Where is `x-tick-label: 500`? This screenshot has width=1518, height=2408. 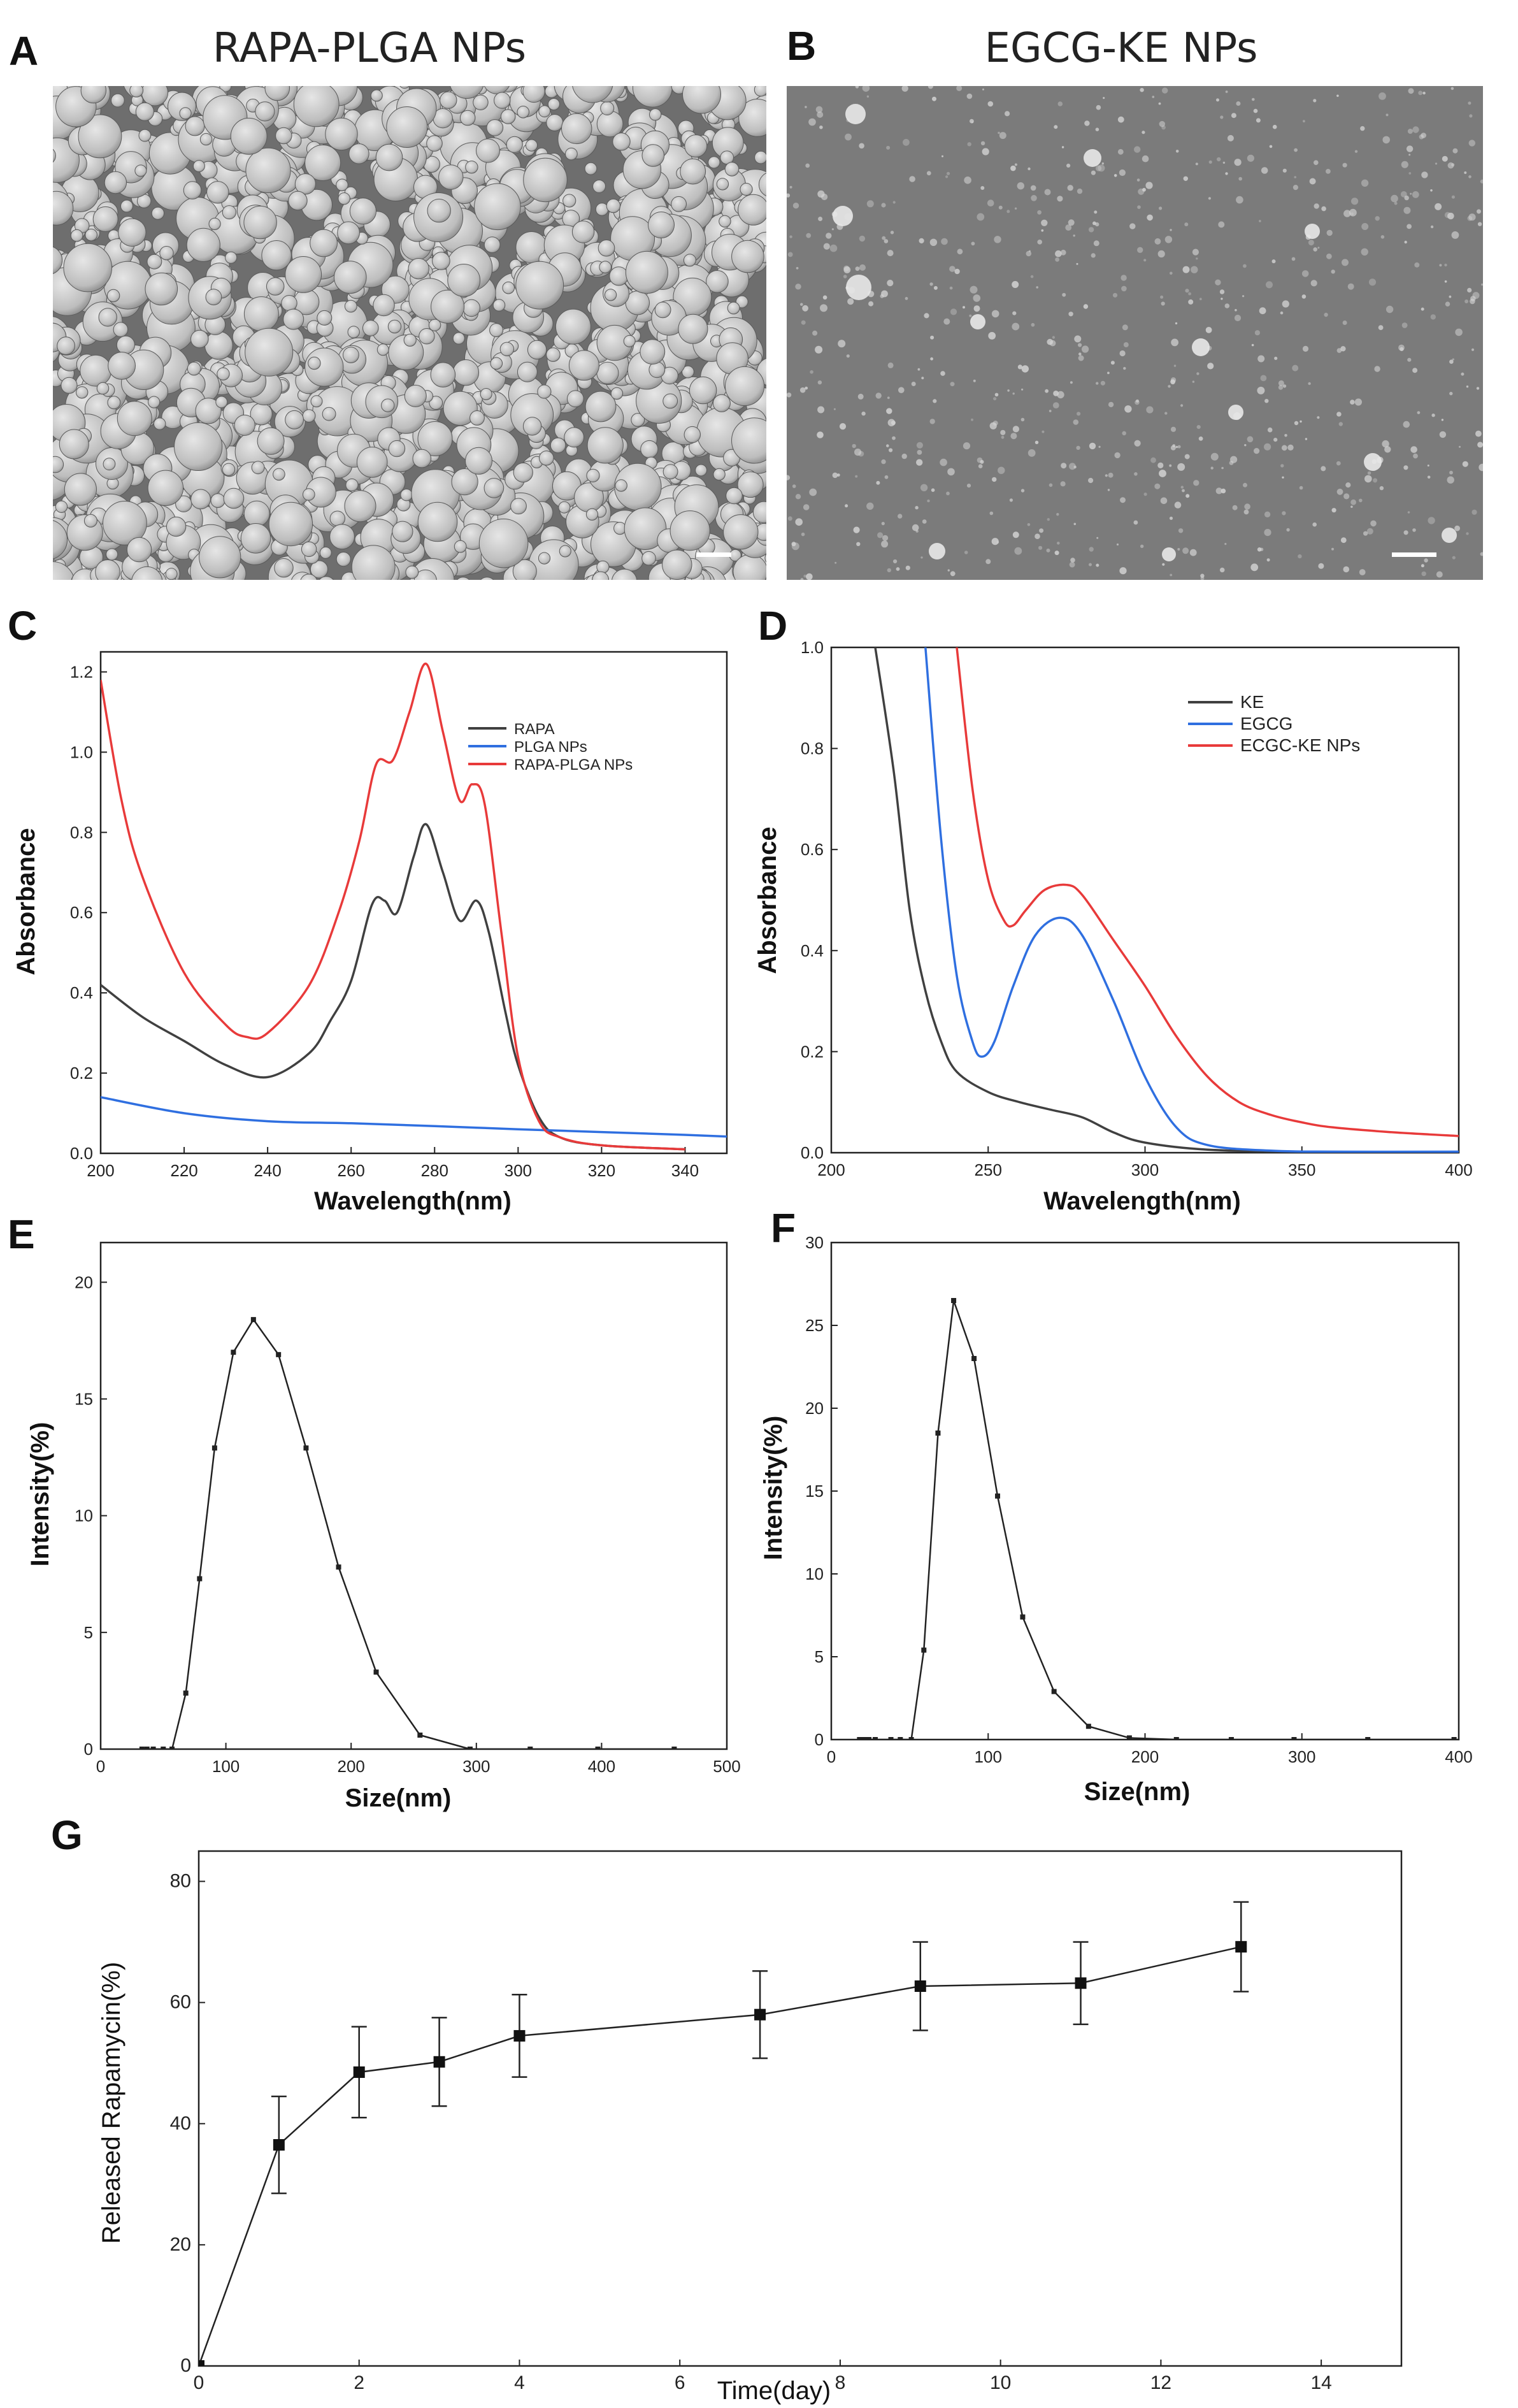
x-tick-label: 500 is located at coordinates (726, 1767).